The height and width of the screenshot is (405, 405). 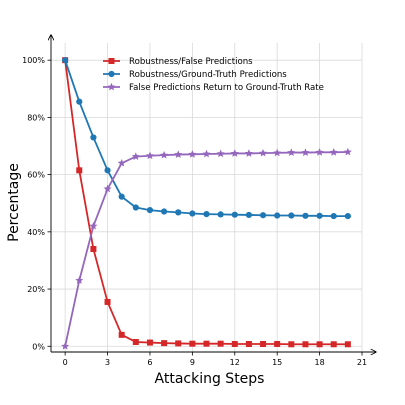 I want to click on x-tick-label: 18, so click(x=319, y=362).